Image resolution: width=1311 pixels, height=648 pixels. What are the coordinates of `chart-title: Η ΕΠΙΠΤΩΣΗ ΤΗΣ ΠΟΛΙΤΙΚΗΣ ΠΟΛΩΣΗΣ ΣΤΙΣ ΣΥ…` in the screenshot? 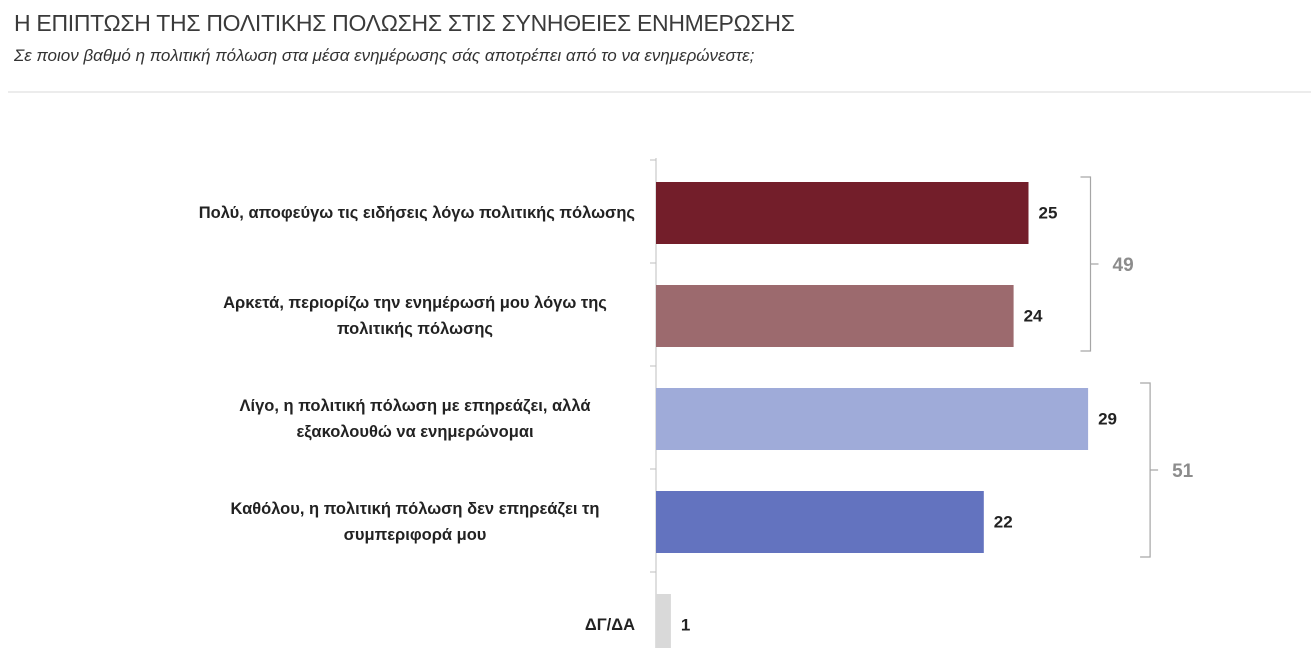 It's located at (404, 23).